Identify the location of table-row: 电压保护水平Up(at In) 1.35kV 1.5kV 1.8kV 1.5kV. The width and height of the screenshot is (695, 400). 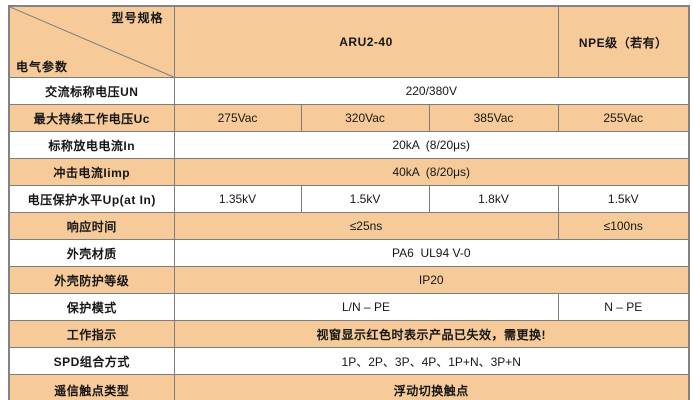
(349, 199).